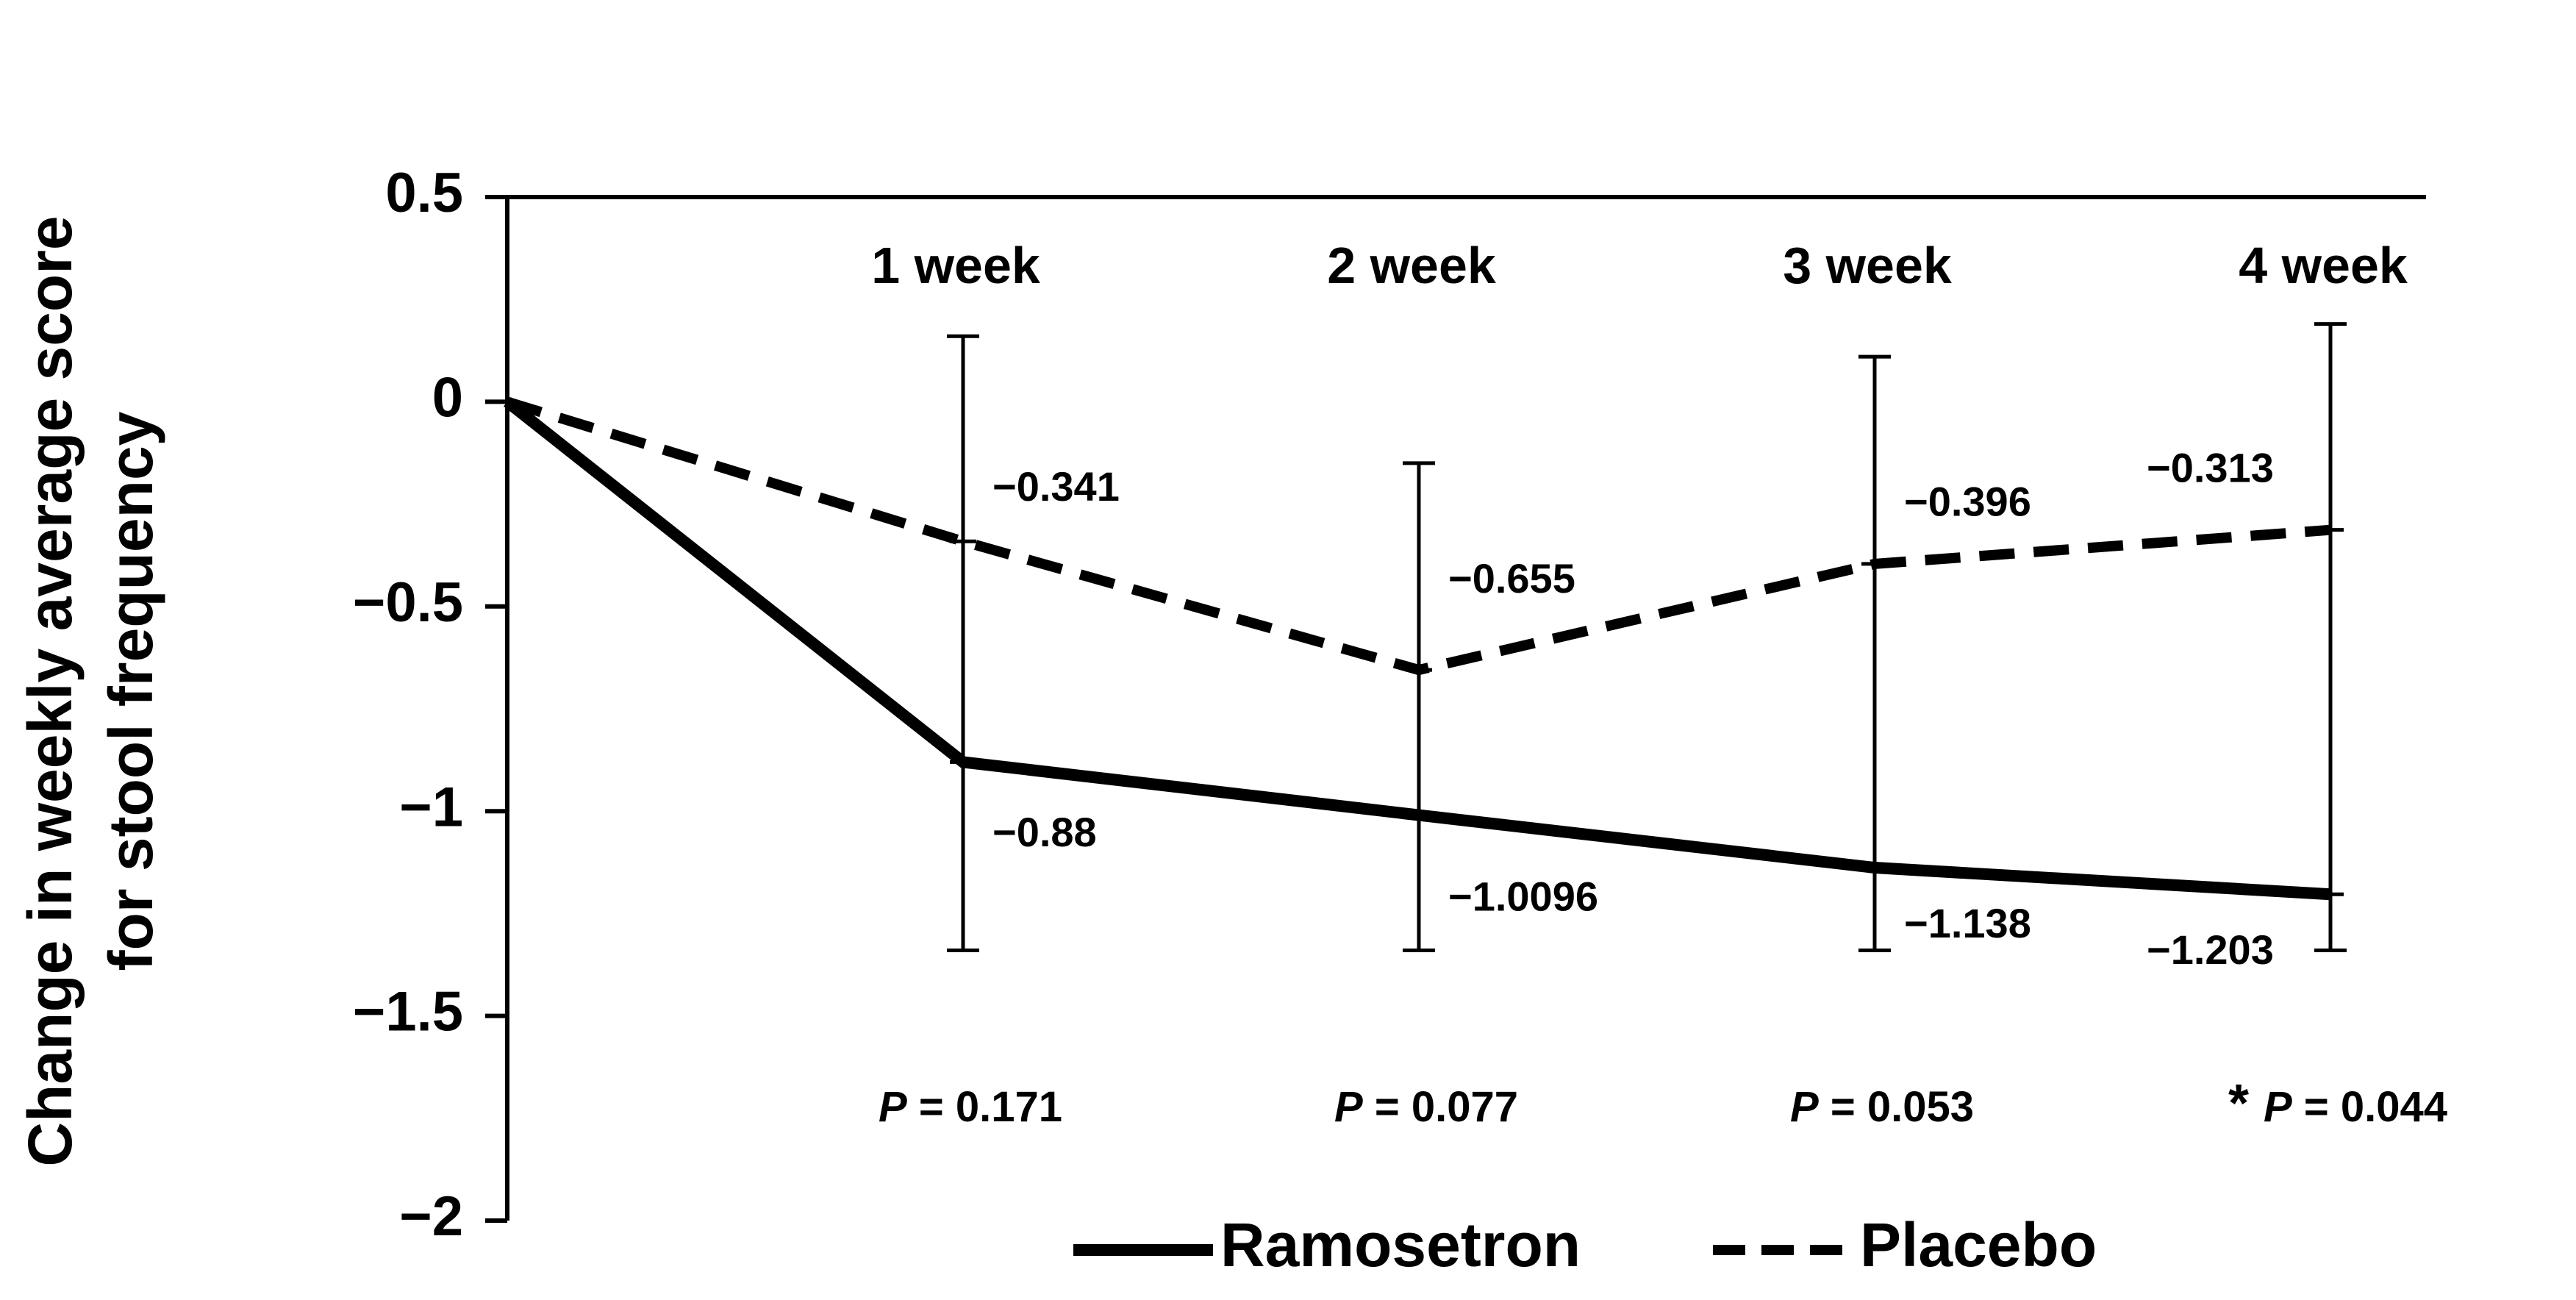 The width and height of the screenshot is (2576, 1300). What do you see at coordinates (2337, 1104) in the screenshot?
I see `p-value-label: * P = 0.044` at bounding box center [2337, 1104].